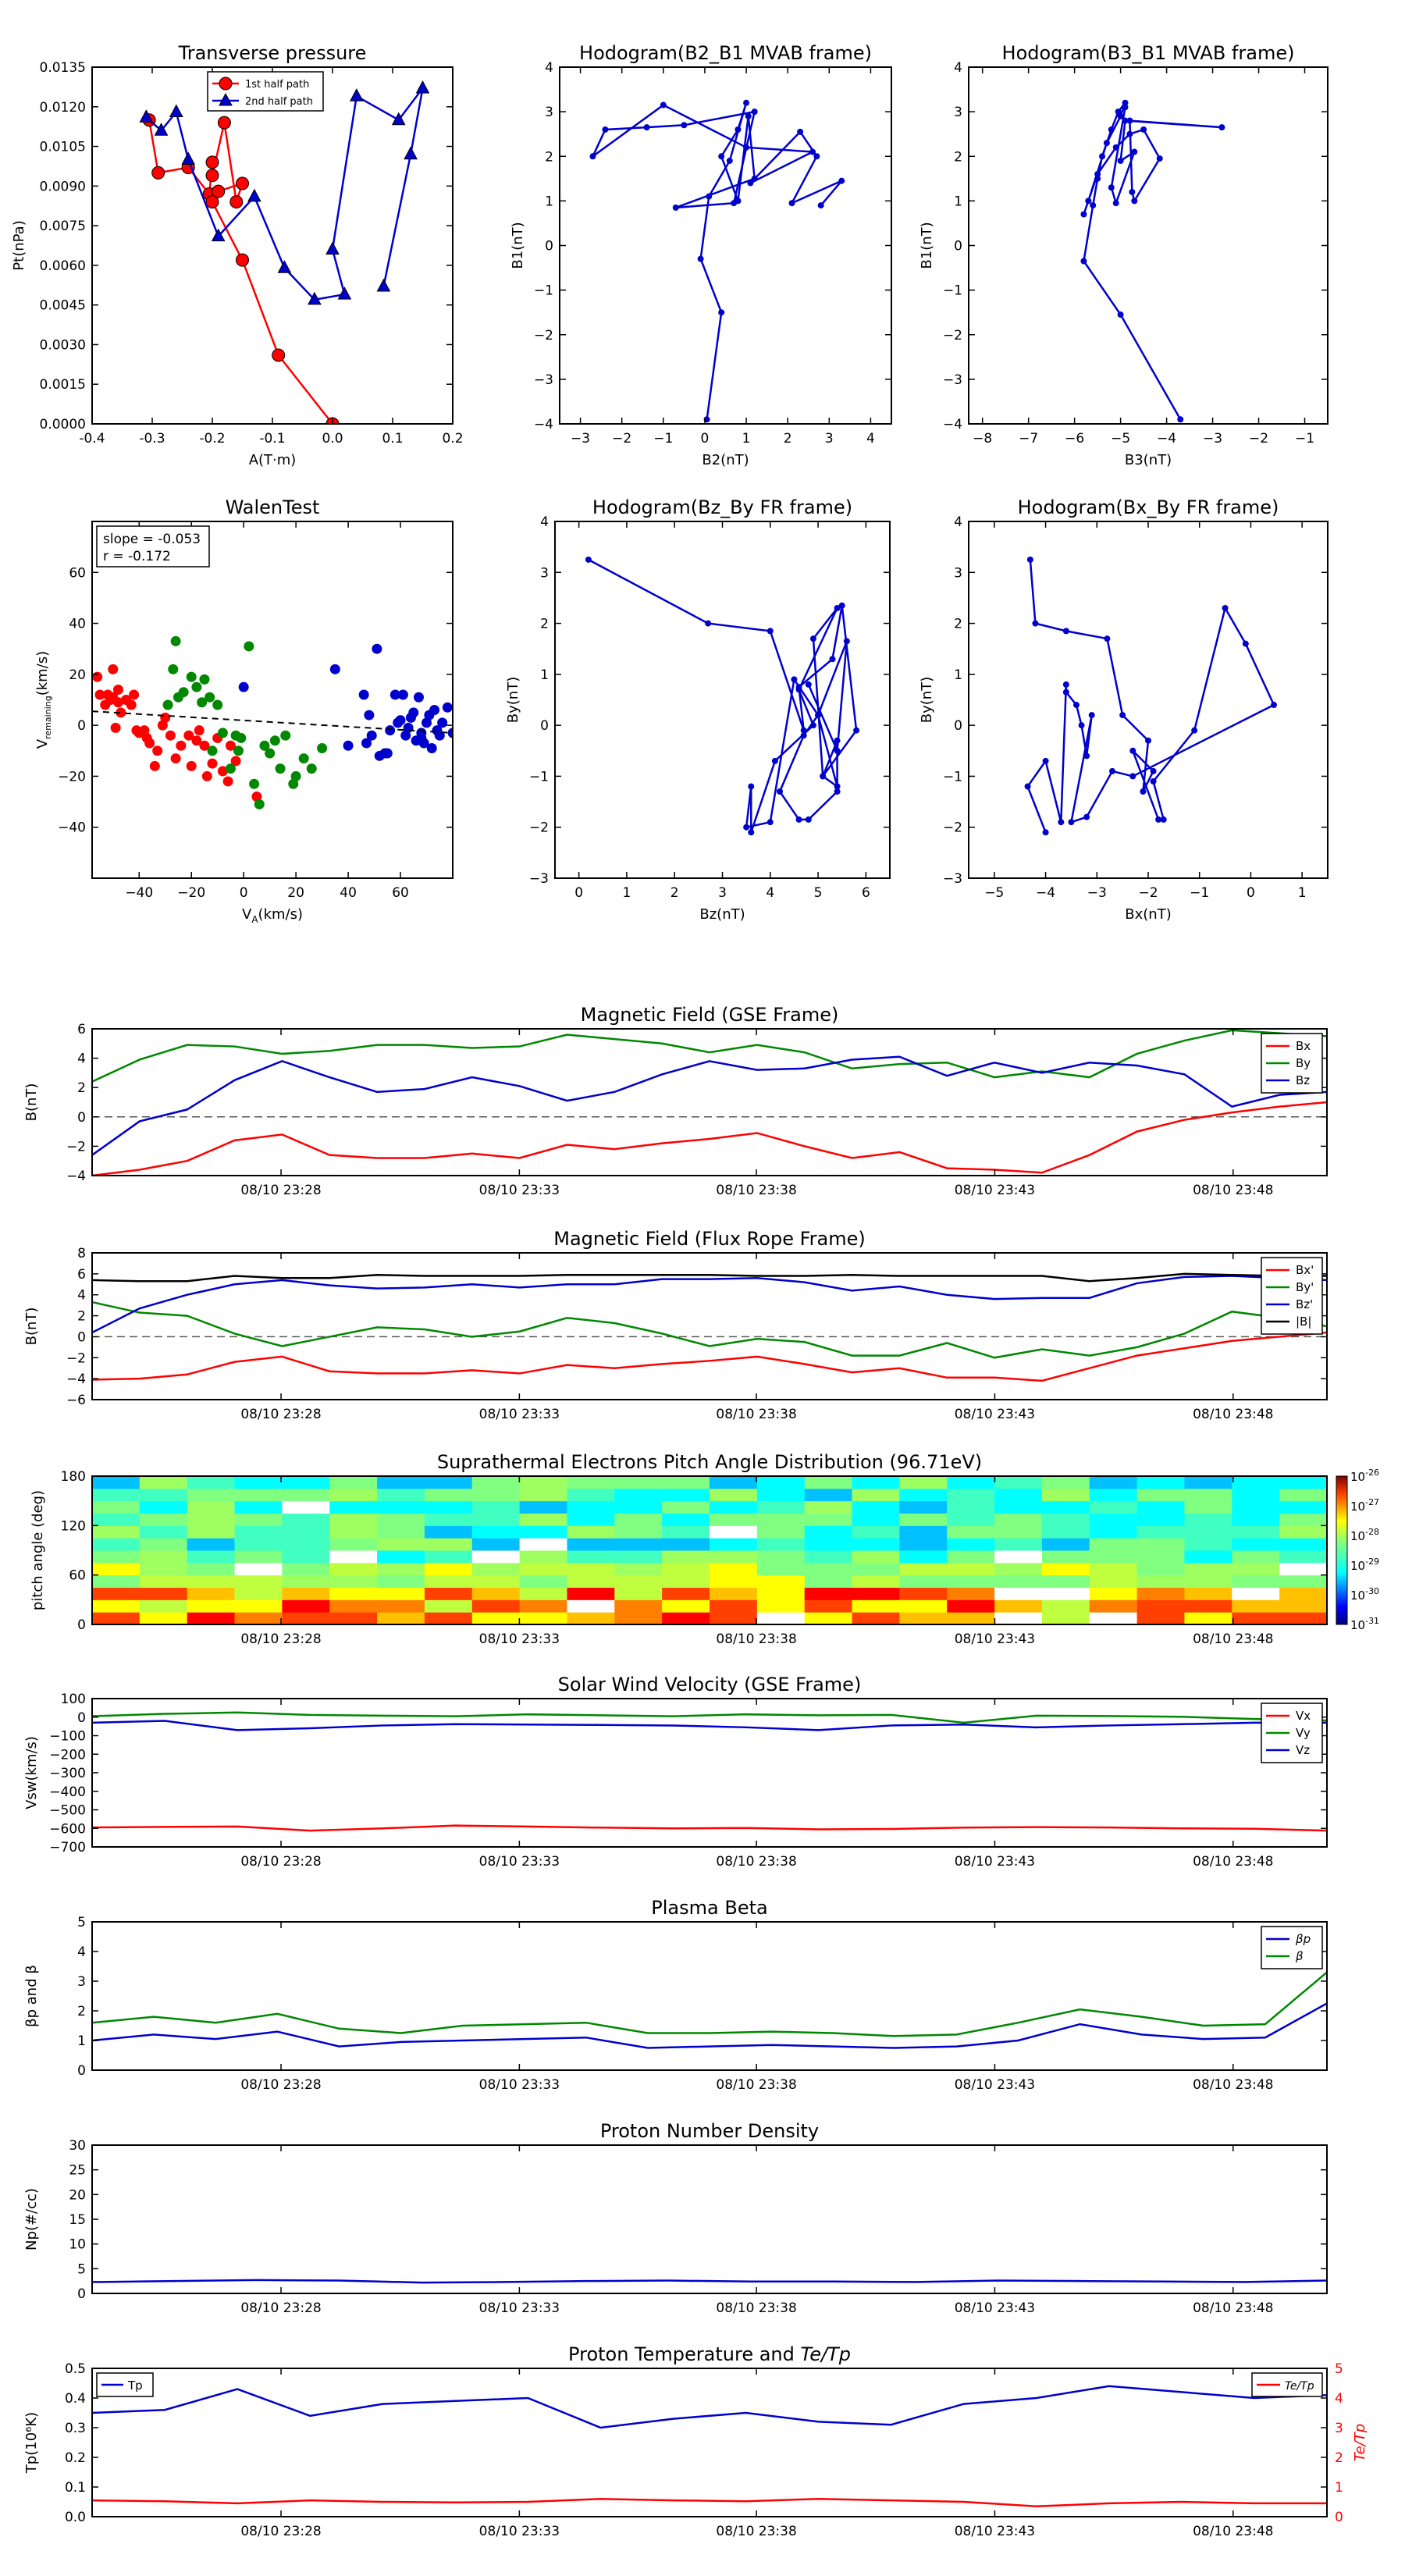 The height and width of the screenshot is (2576, 1405). I want to click on x-tick-label: 4, so click(770, 893).